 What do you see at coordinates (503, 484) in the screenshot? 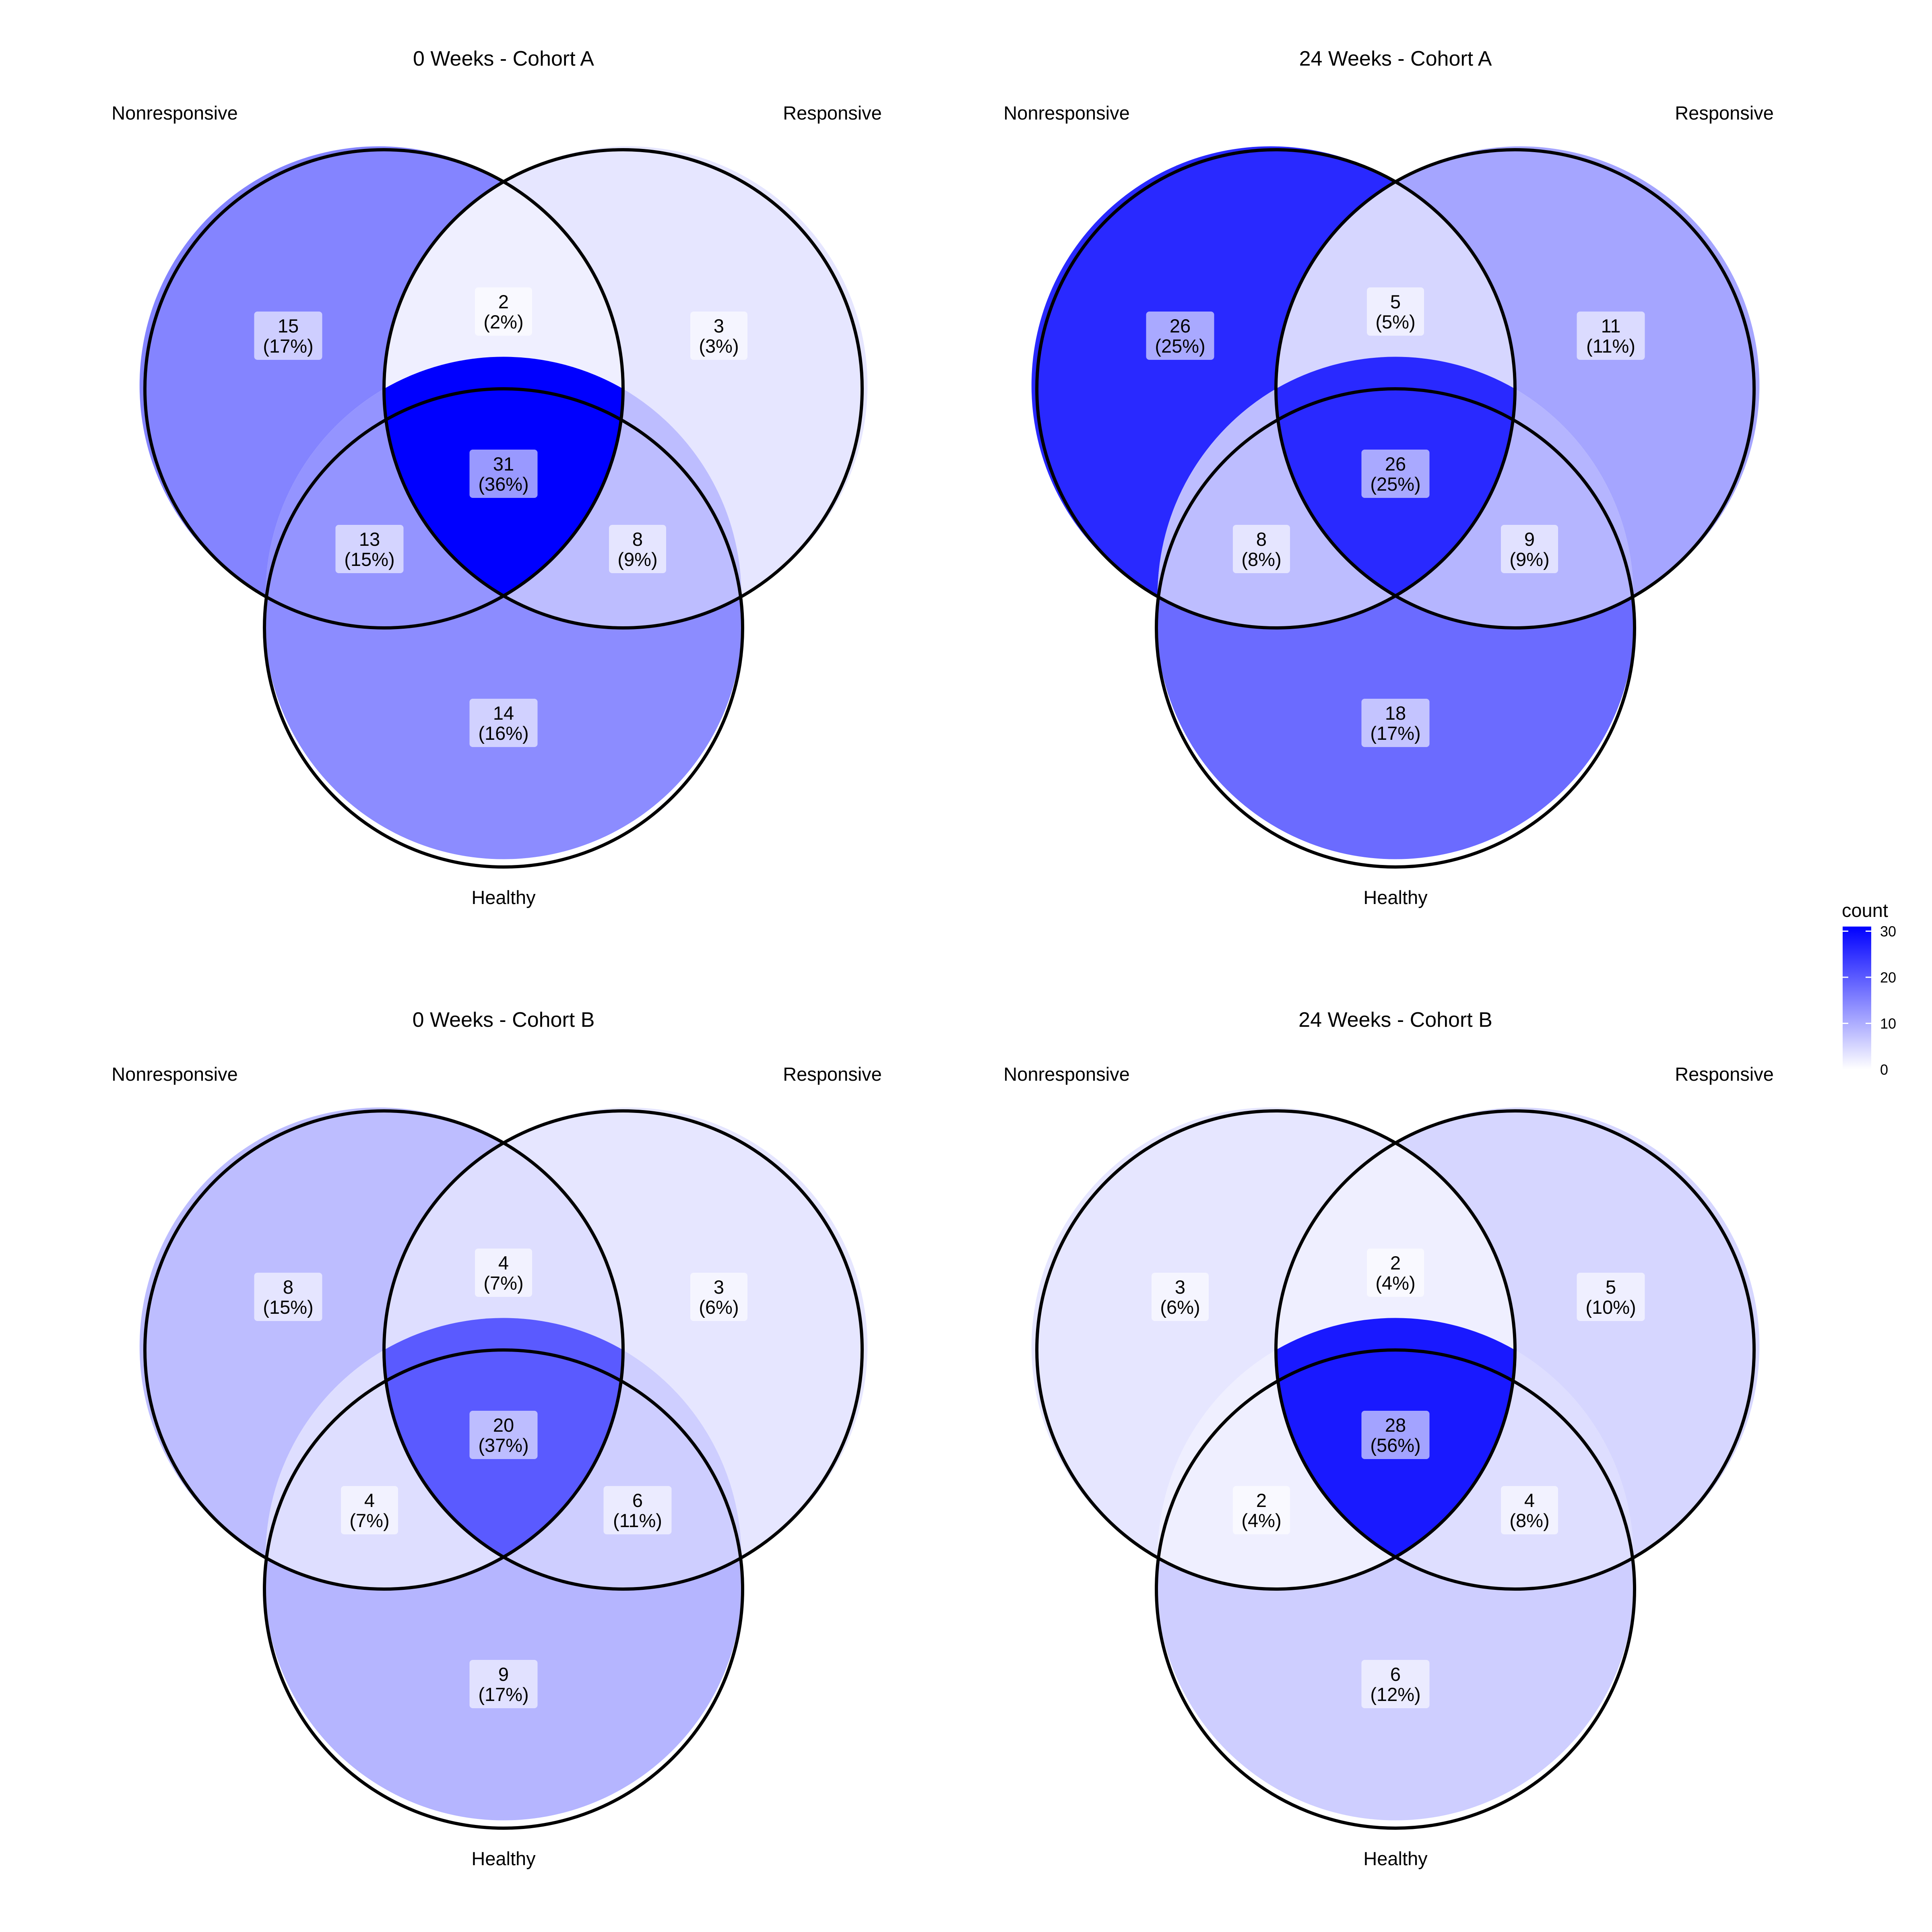
I see `region-percent: (36%)` at bounding box center [503, 484].